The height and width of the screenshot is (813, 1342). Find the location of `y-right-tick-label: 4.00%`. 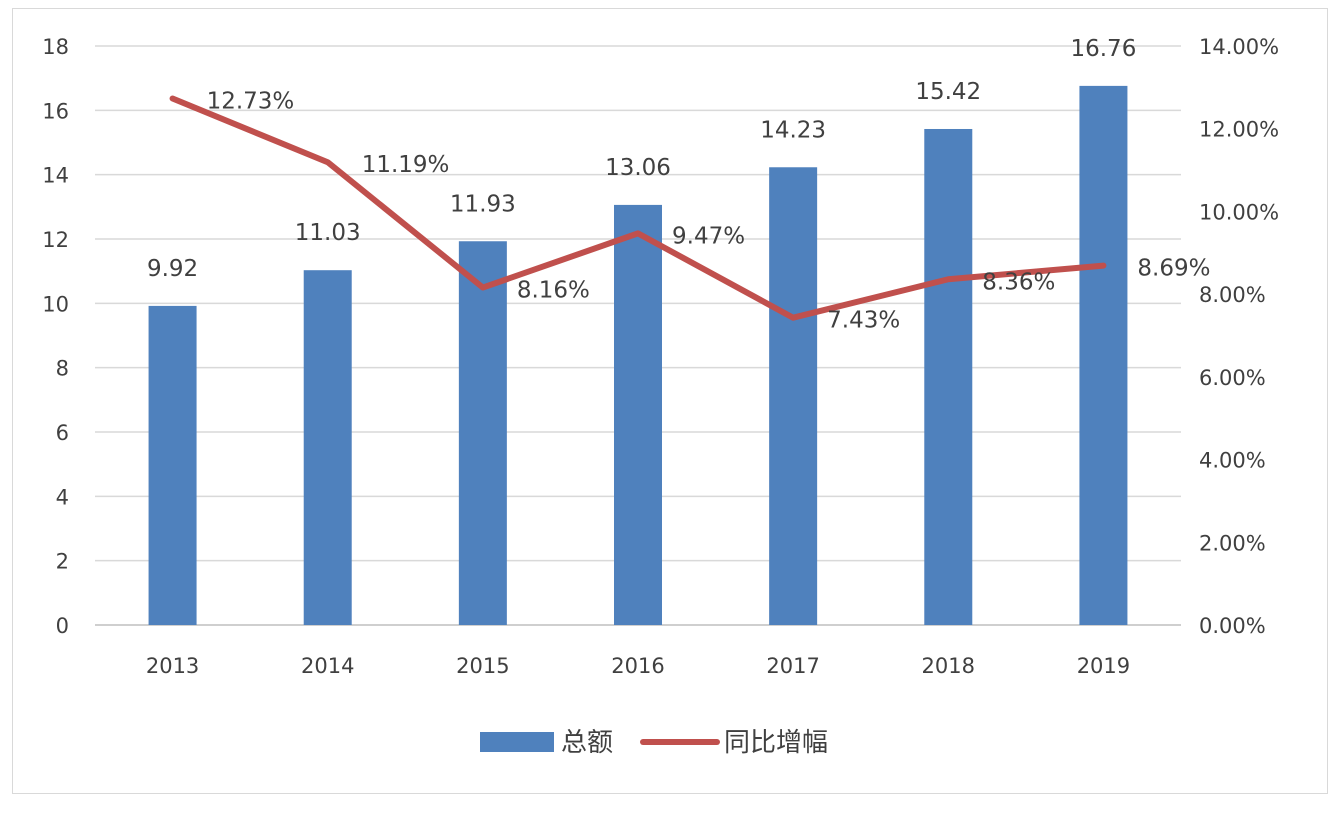

y-right-tick-label: 4.00% is located at coordinates (1232, 461).